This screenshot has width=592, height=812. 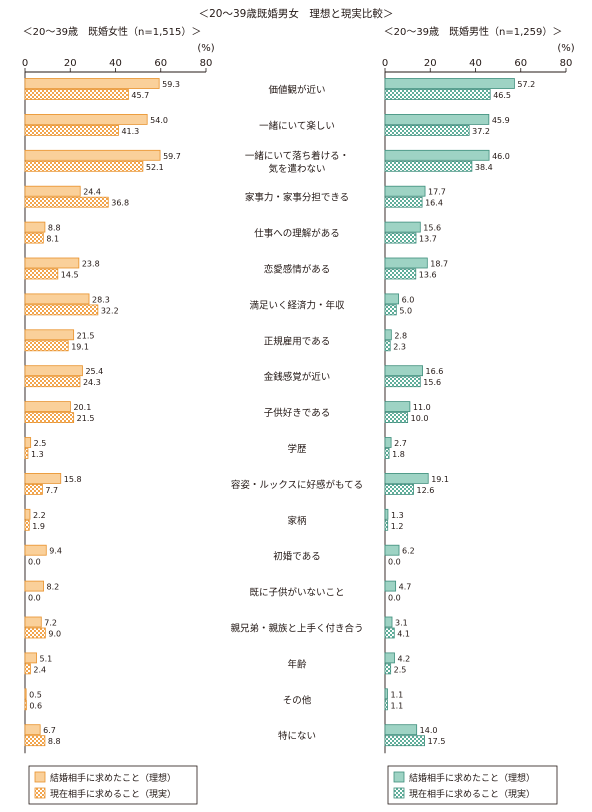 I want to click on category-label: 価値観が近い, so click(x=296, y=90).